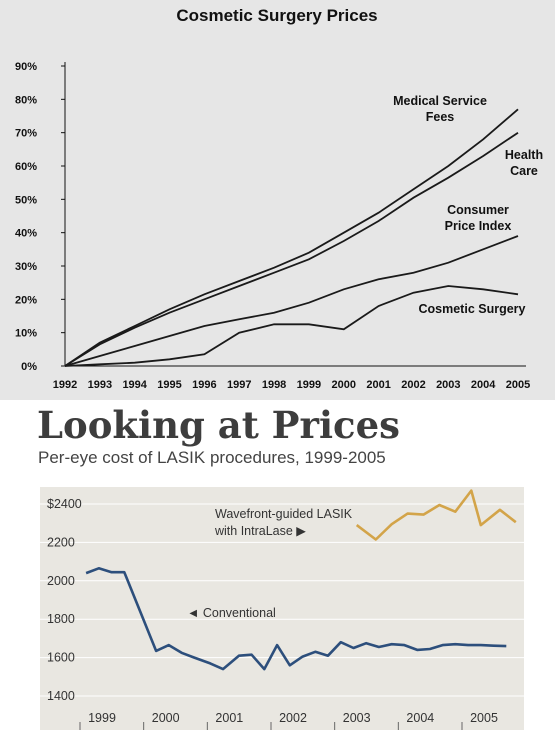 The height and width of the screenshot is (746, 555). What do you see at coordinates (26, 167) in the screenshot?
I see `y-tick-label: 60%` at bounding box center [26, 167].